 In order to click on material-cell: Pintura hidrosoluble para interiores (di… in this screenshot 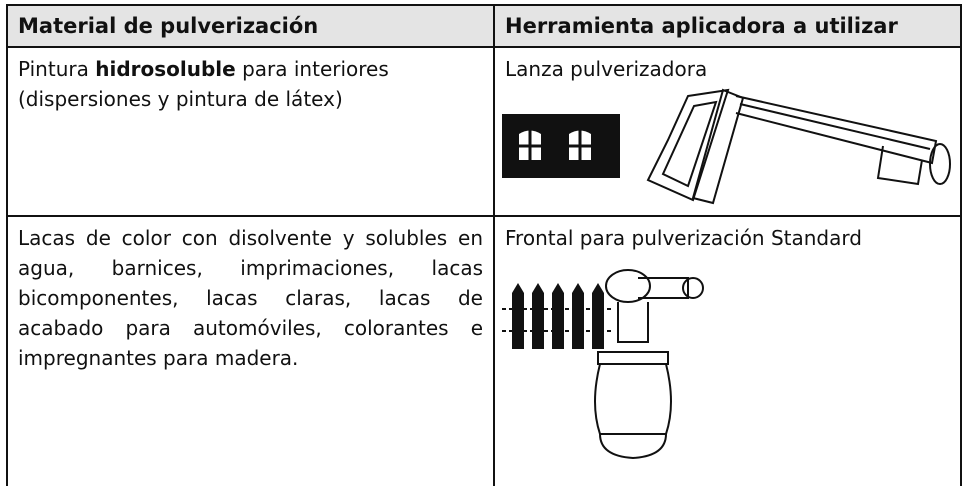, I will do `click(218, 84)`.